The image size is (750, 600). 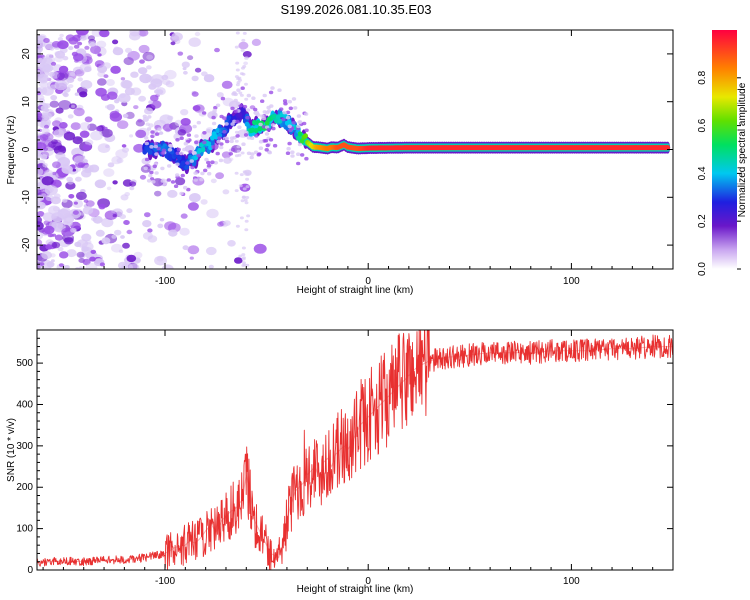 What do you see at coordinates (26, 54) in the screenshot?
I see `spectrogram-y-tick-label: 20` at bounding box center [26, 54].